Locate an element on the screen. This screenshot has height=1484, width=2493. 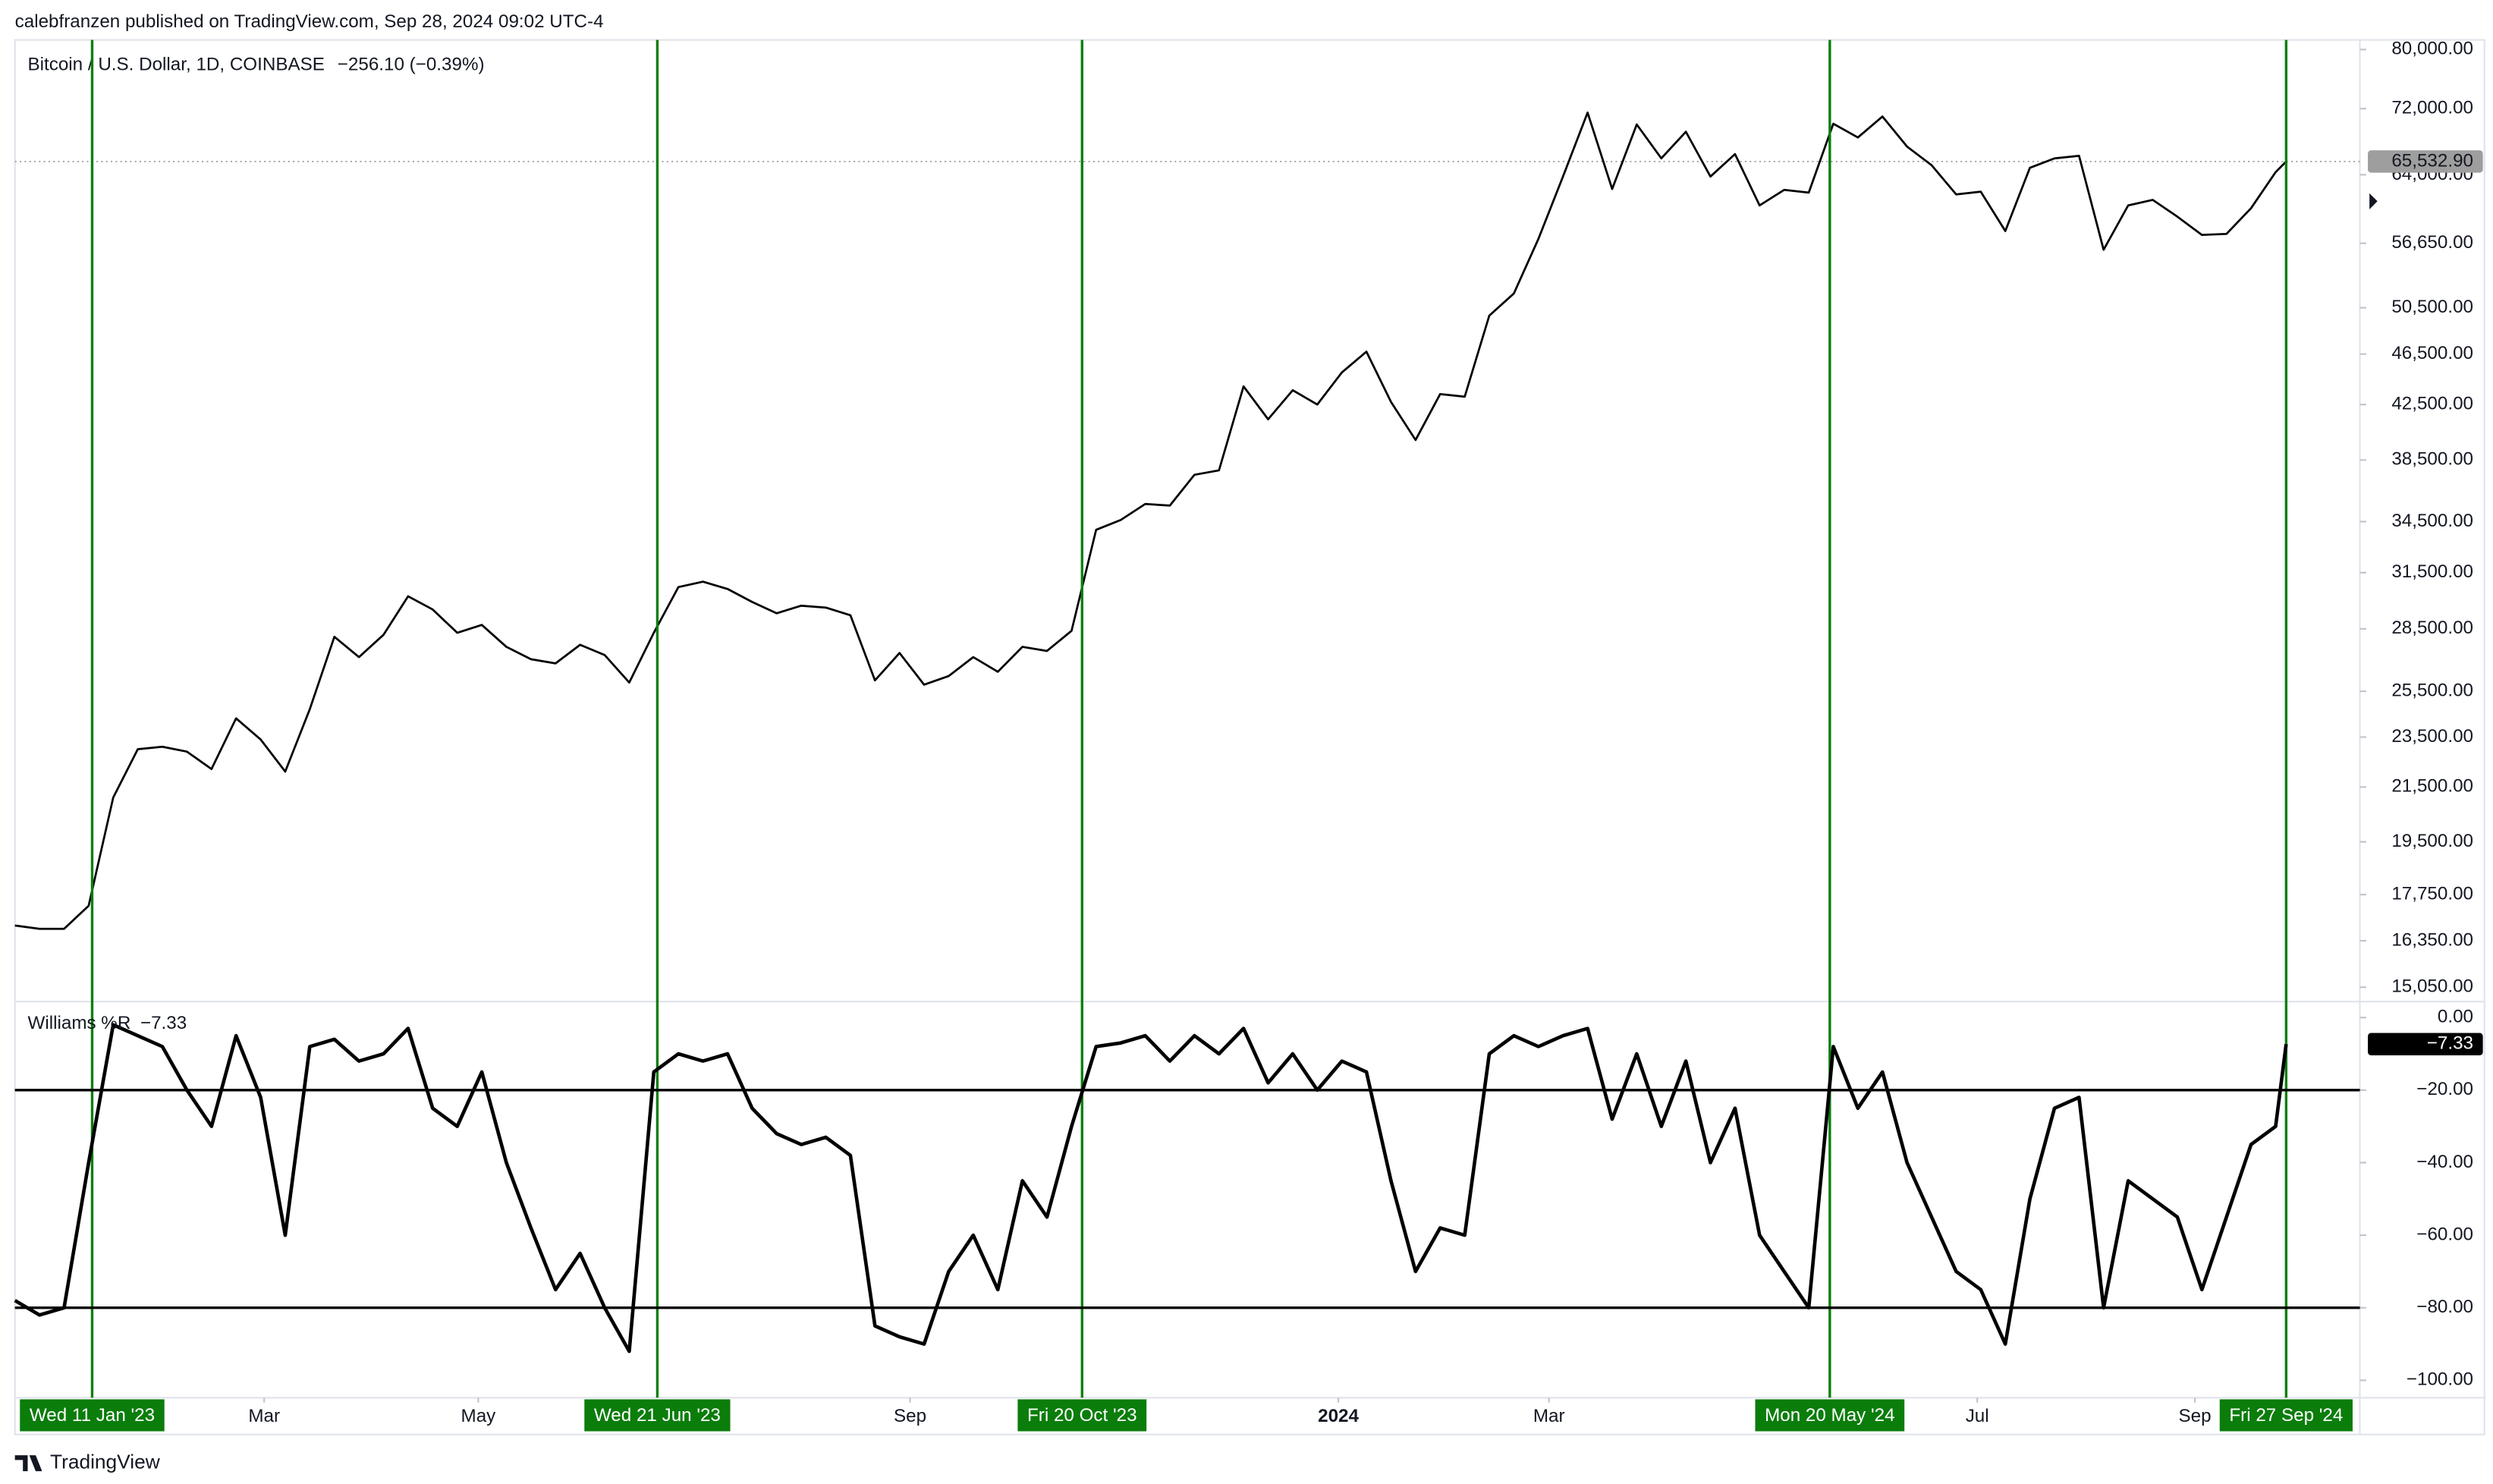
y-tick-label: 28,500.00 is located at coordinates (2432, 628).